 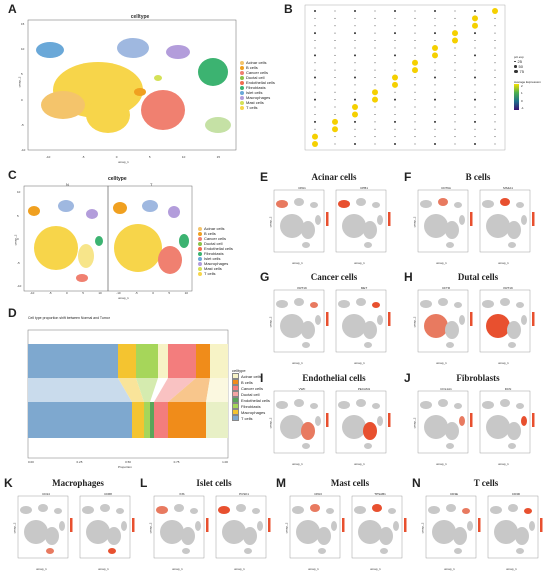 I want to click on panel-label-e: E, so click(x=264, y=177).